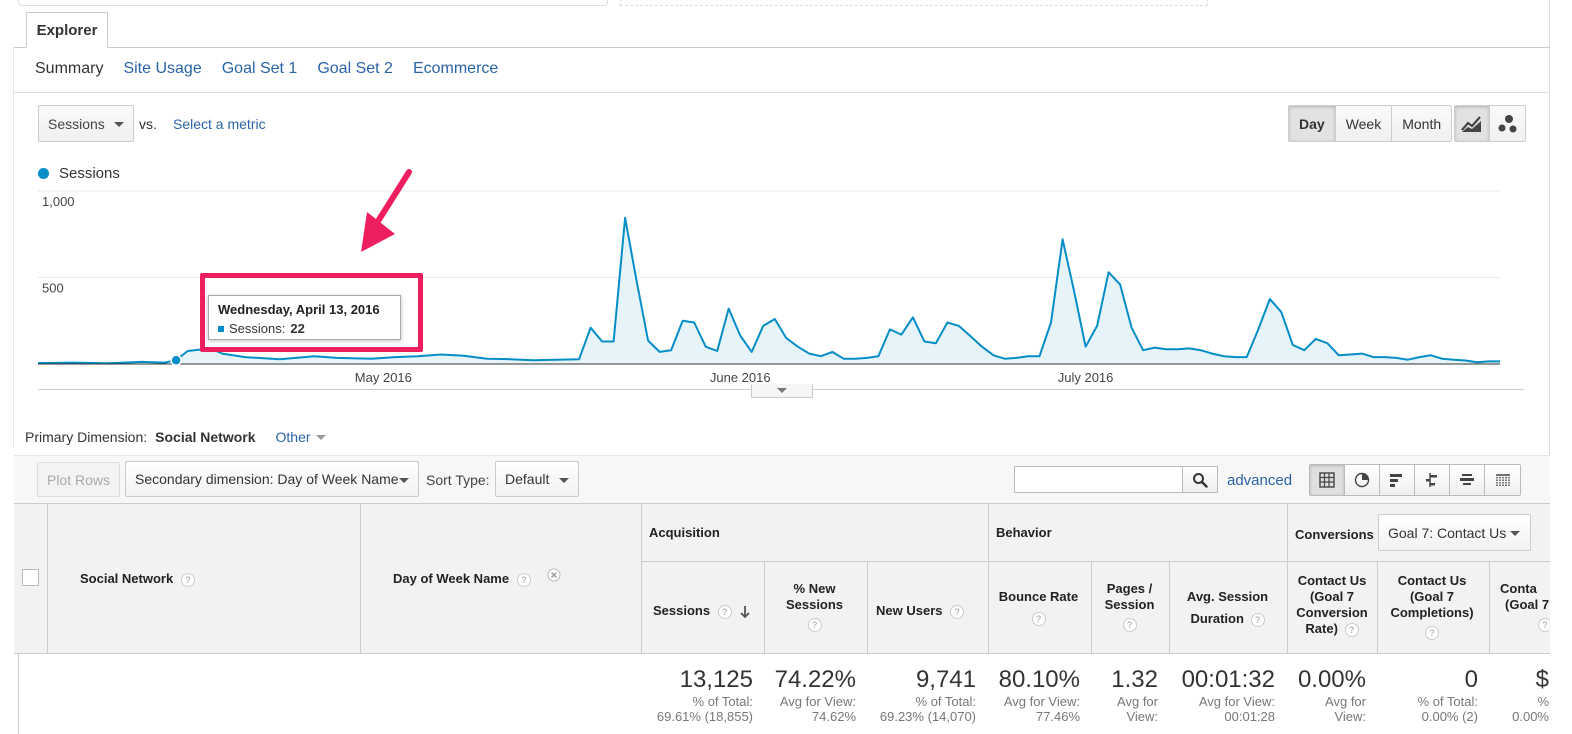 The width and height of the screenshot is (1572, 734). Describe the element at coordinates (920, 611) in the screenshot. I see `col-header-new-users: New Users ?` at that location.